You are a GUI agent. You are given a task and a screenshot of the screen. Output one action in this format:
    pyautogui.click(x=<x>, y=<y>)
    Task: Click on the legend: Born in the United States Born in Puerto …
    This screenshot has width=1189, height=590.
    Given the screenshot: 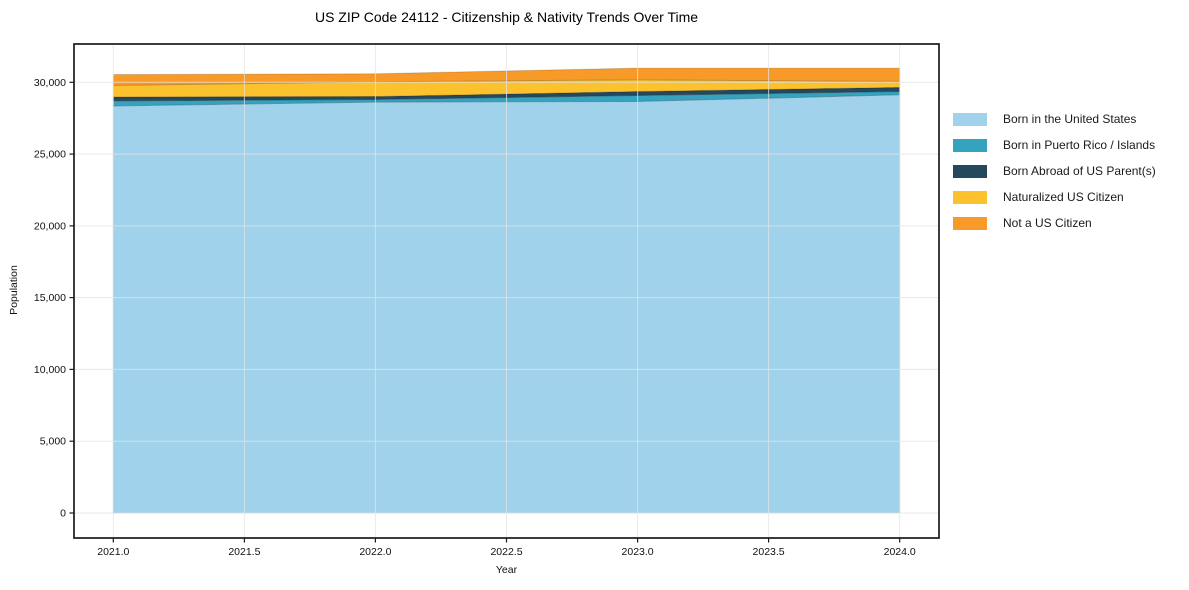 What is the action you would take?
    pyautogui.click(x=1054, y=171)
    